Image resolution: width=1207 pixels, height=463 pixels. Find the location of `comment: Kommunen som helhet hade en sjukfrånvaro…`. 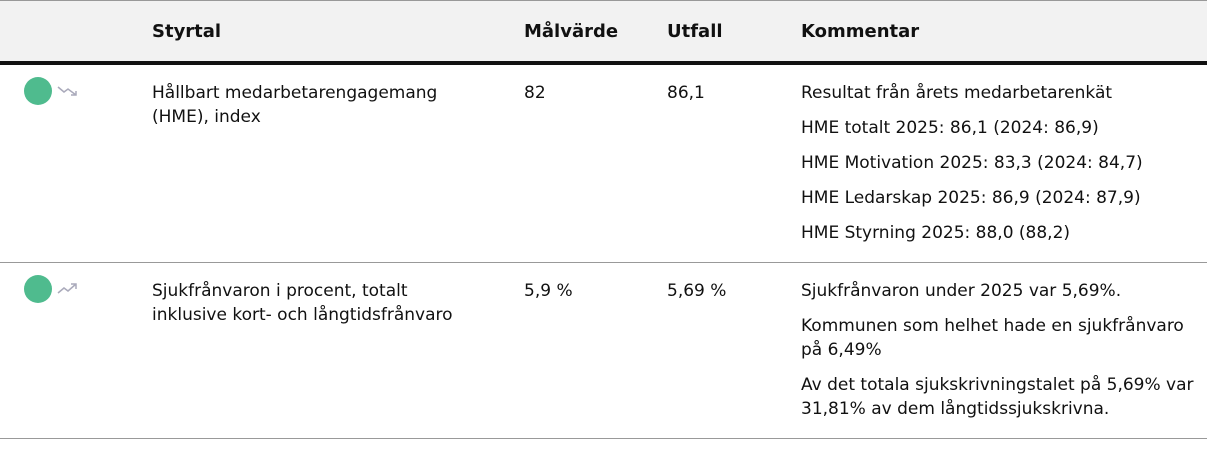

comment: Kommunen som helhet hade en sjukfrånvaro… is located at coordinates (992, 338).